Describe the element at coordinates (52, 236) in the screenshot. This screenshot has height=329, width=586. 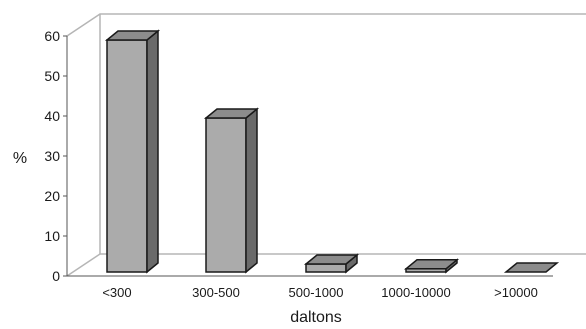
I see `y-tick-label: 10` at that location.